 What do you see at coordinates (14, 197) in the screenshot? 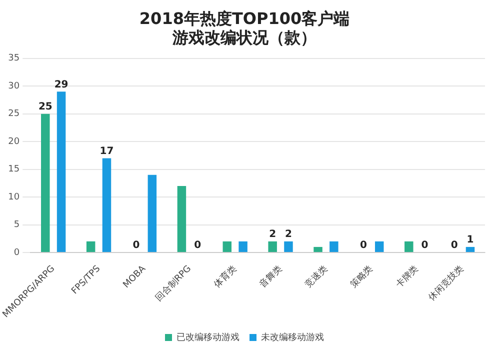
I see `y-tick-label: 10` at bounding box center [14, 197].